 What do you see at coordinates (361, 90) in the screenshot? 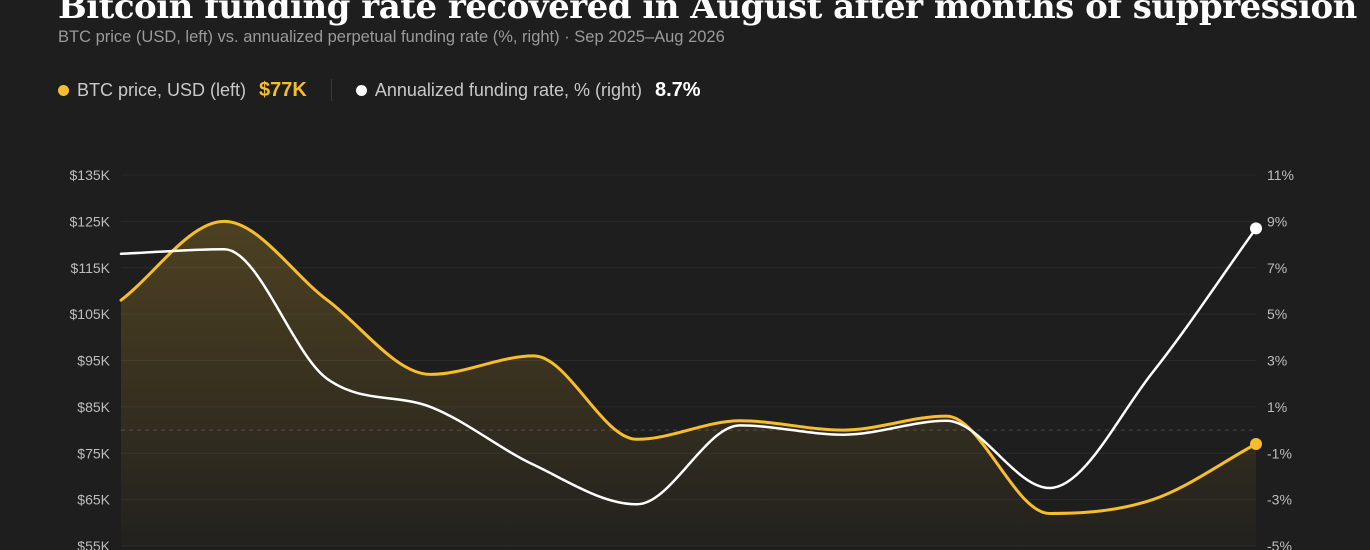
I see `funding-dot-icon` at bounding box center [361, 90].